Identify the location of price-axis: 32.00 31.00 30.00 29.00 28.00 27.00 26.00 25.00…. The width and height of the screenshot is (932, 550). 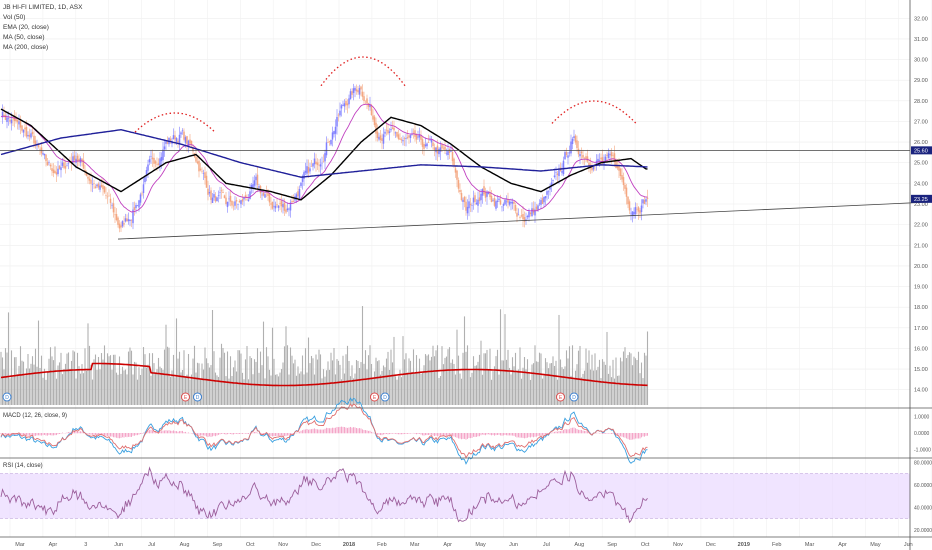
(921, 275).